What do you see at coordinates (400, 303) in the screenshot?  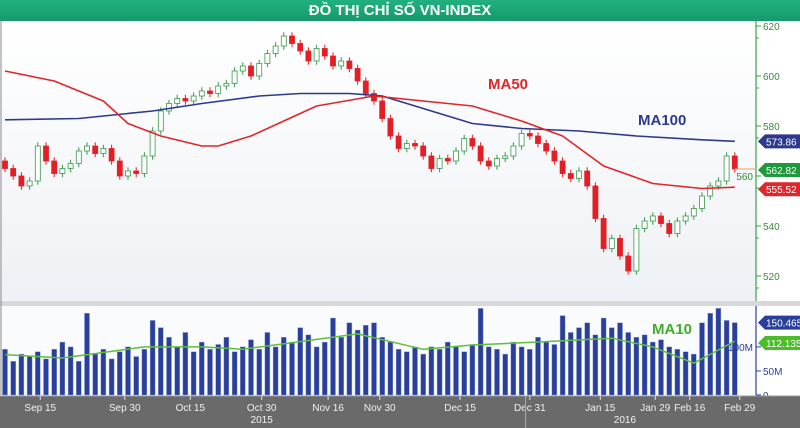 I see `panel-divider` at bounding box center [400, 303].